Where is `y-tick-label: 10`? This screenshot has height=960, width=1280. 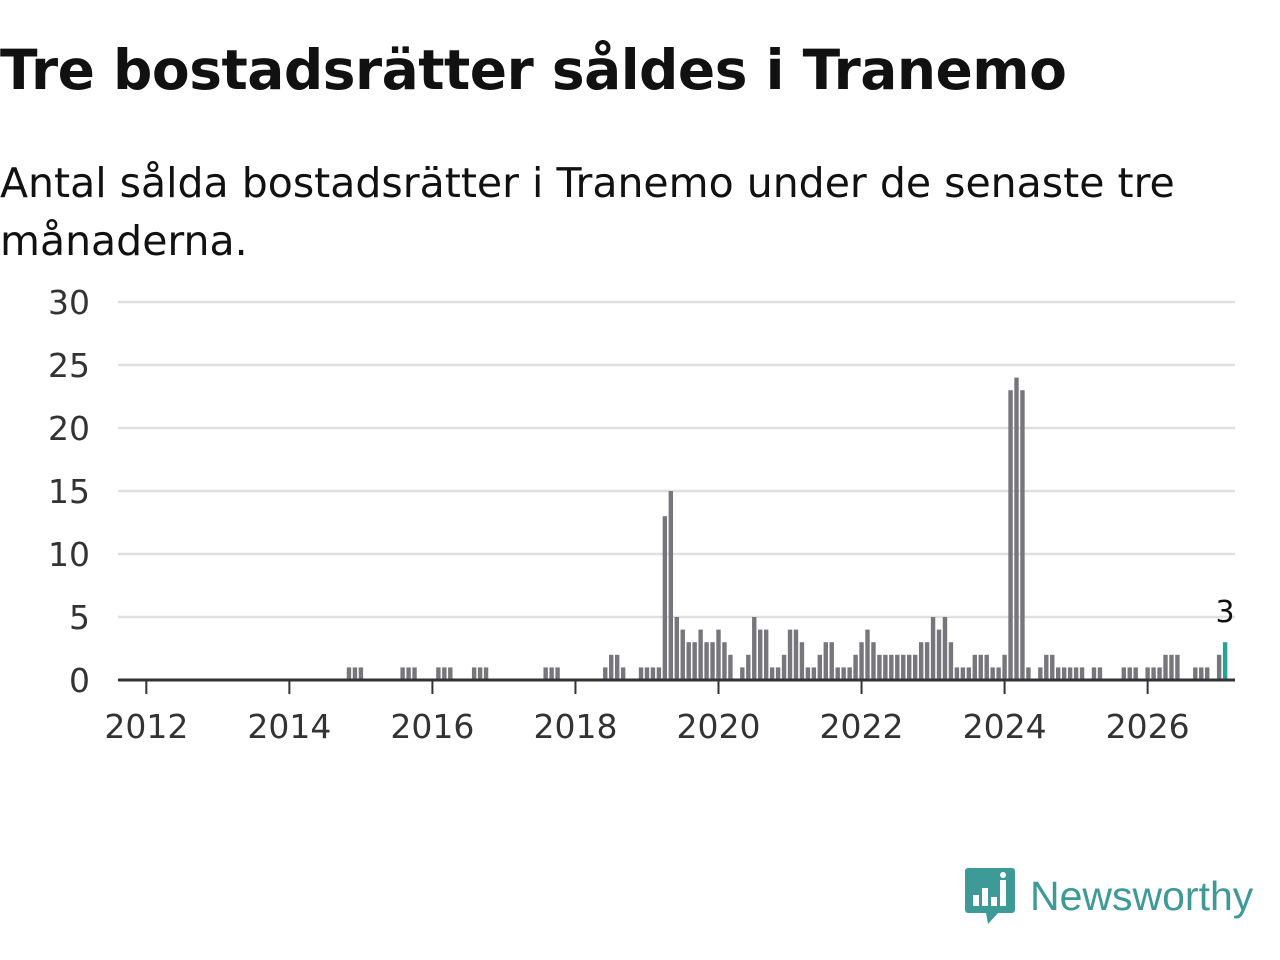 y-tick-label: 10 is located at coordinates (69, 554).